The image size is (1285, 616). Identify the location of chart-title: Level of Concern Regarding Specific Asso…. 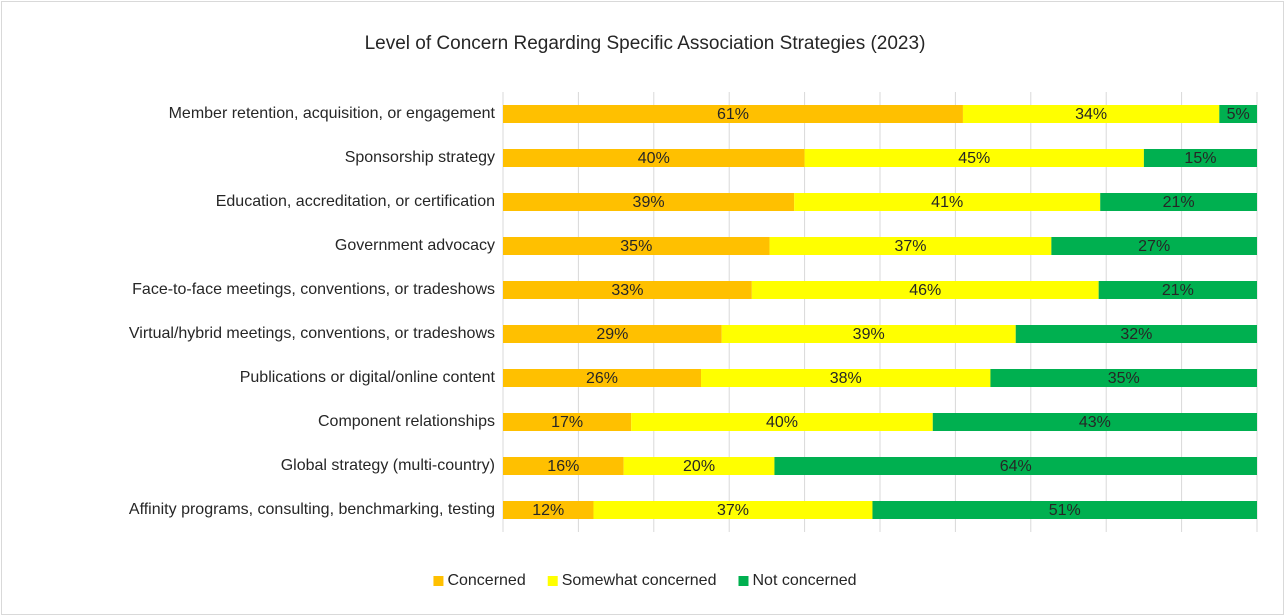
(645, 43).